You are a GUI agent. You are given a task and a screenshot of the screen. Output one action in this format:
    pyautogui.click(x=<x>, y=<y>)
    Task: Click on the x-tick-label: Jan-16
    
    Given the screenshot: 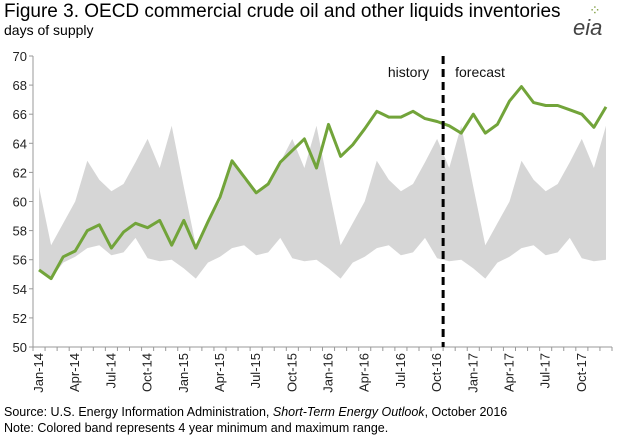 What is the action you would take?
    pyautogui.click(x=328, y=373)
    